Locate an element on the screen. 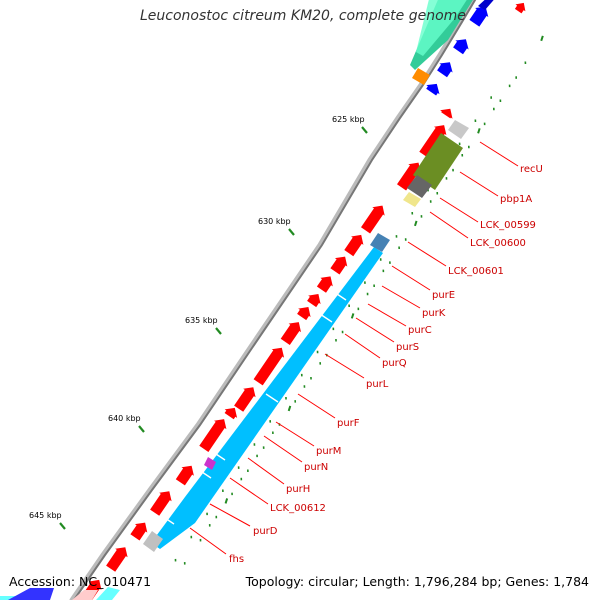  gene-label: purD is located at coordinates (265, 531).